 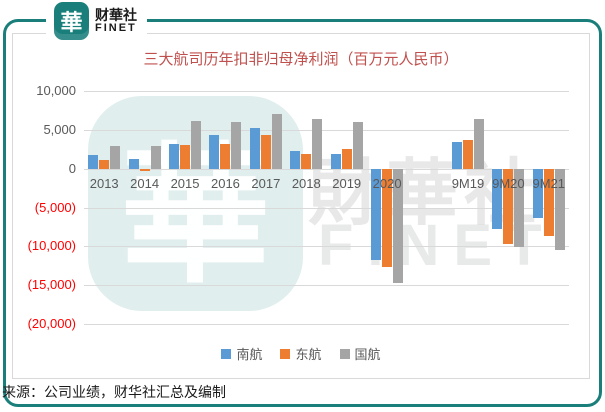 I want to click on bar-东航-2017, so click(x=265, y=152).